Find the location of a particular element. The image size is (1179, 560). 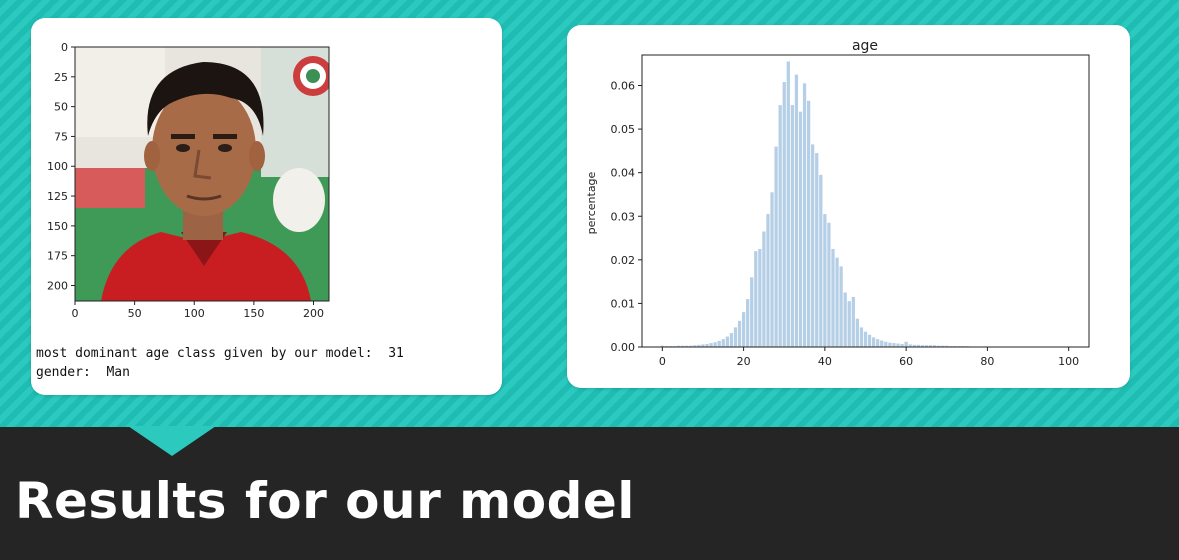

image-y-tick-label: 200 is located at coordinates (57, 285).